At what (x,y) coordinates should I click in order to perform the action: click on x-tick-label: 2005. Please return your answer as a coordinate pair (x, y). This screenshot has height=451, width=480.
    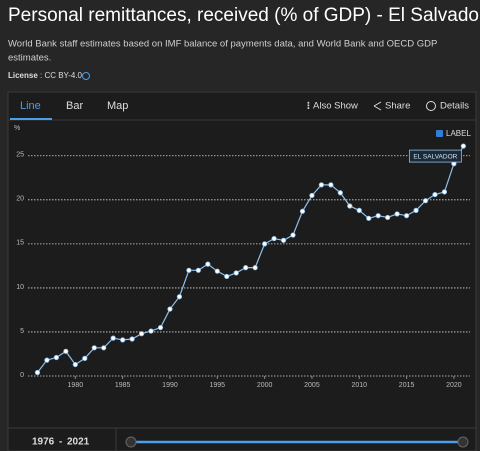
    Looking at the image, I should click on (312, 385).